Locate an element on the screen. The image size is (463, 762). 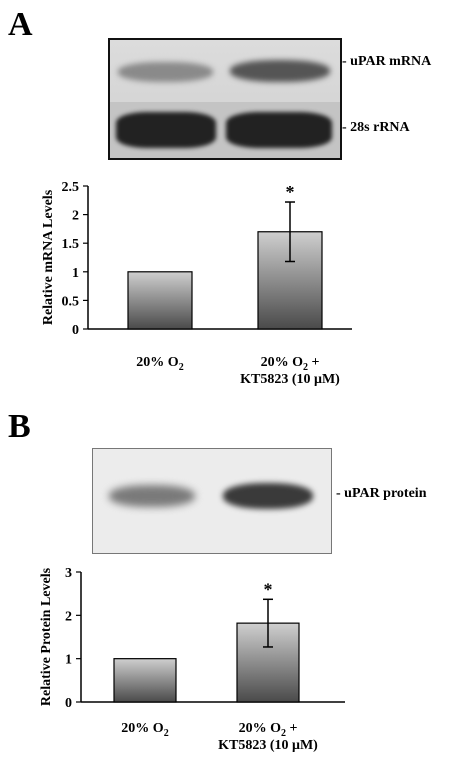
upar-protein-band-lane2 is located at coordinates (268, 496).